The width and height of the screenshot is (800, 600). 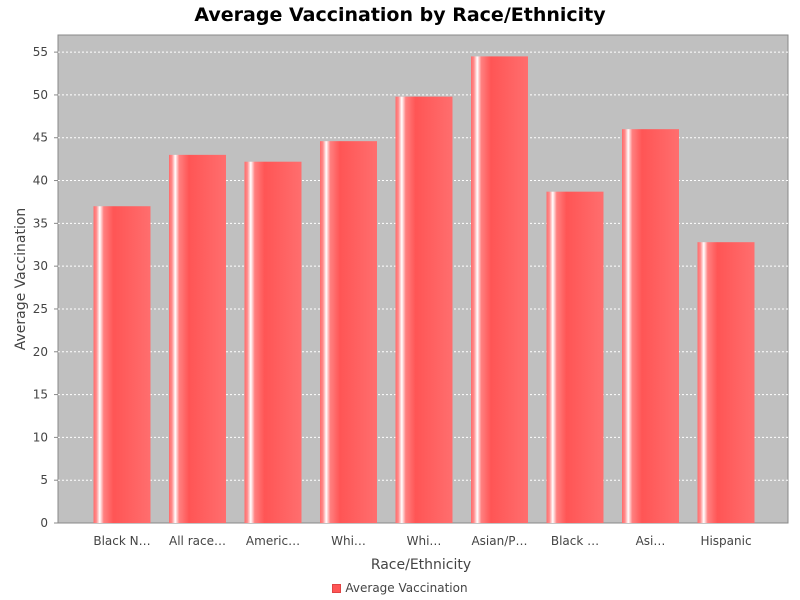 I want to click on y-tick-label: 15, so click(x=40, y=395).